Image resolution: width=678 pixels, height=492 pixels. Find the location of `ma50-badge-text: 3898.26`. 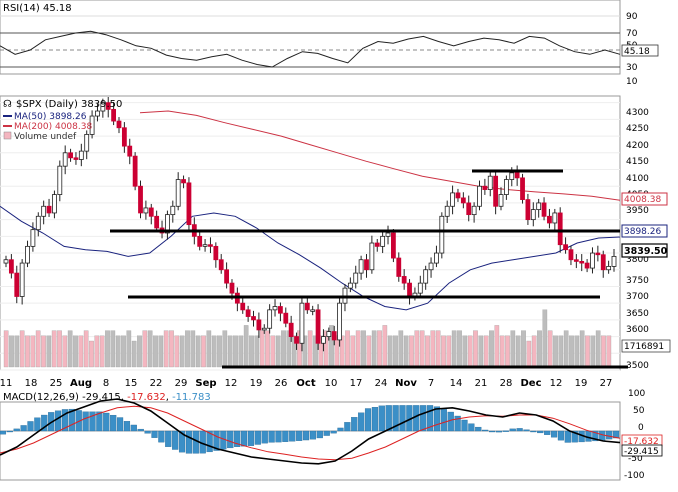

ma50-badge-text: 3898.26 is located at coordinates (642, 232).